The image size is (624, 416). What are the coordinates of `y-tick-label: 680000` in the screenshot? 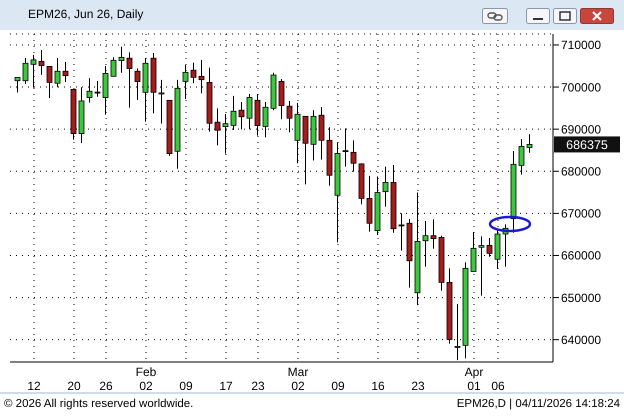 It's located at (581, 171).